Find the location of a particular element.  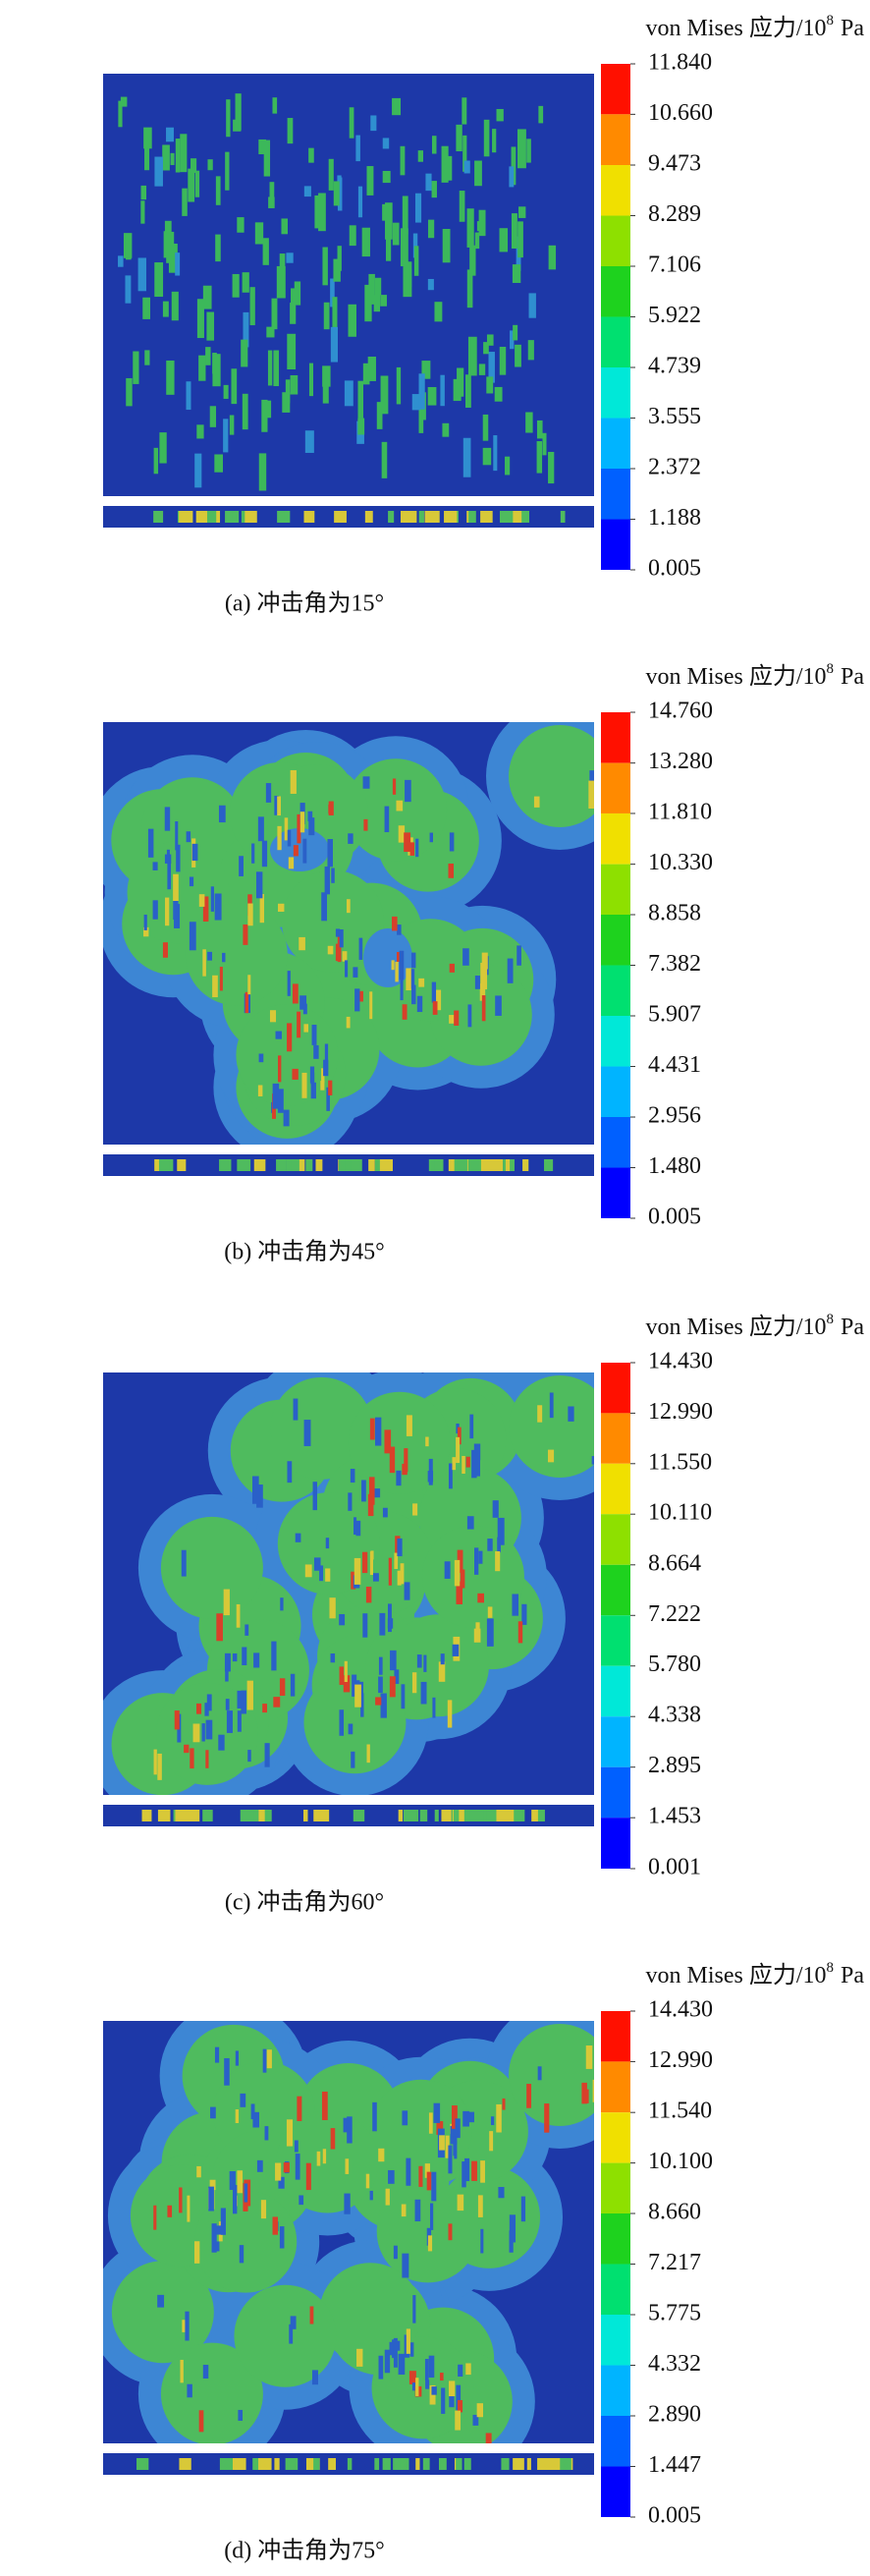

low-zone is located at coordinates (388, 957).